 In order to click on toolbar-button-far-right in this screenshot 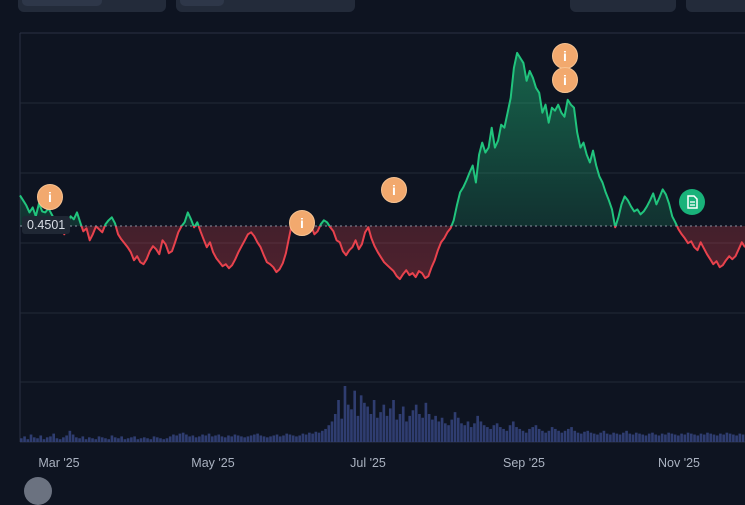, I will do `click(715, 6)`.